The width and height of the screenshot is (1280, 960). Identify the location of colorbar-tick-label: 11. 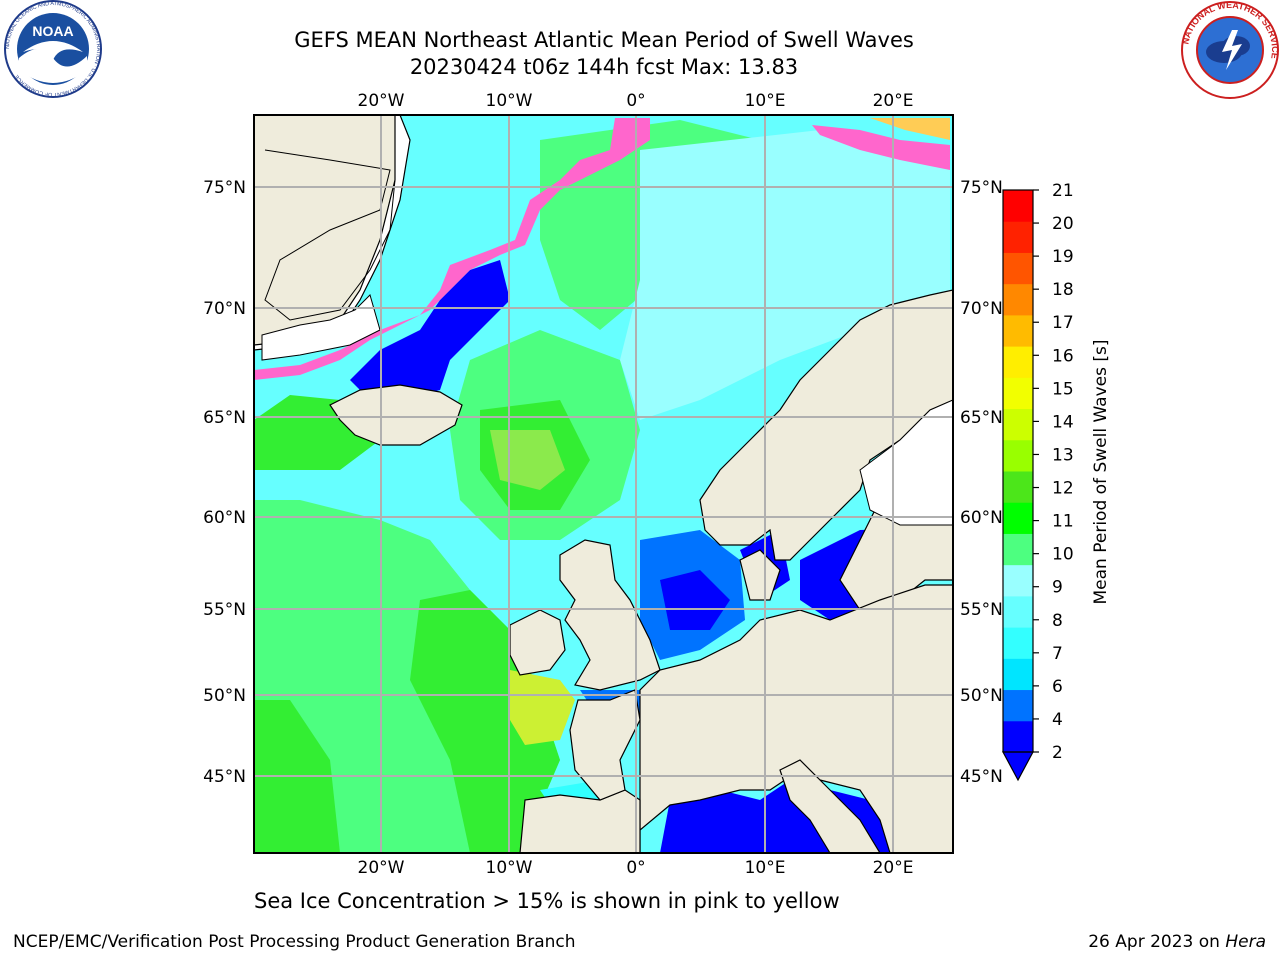
(1063, 522).